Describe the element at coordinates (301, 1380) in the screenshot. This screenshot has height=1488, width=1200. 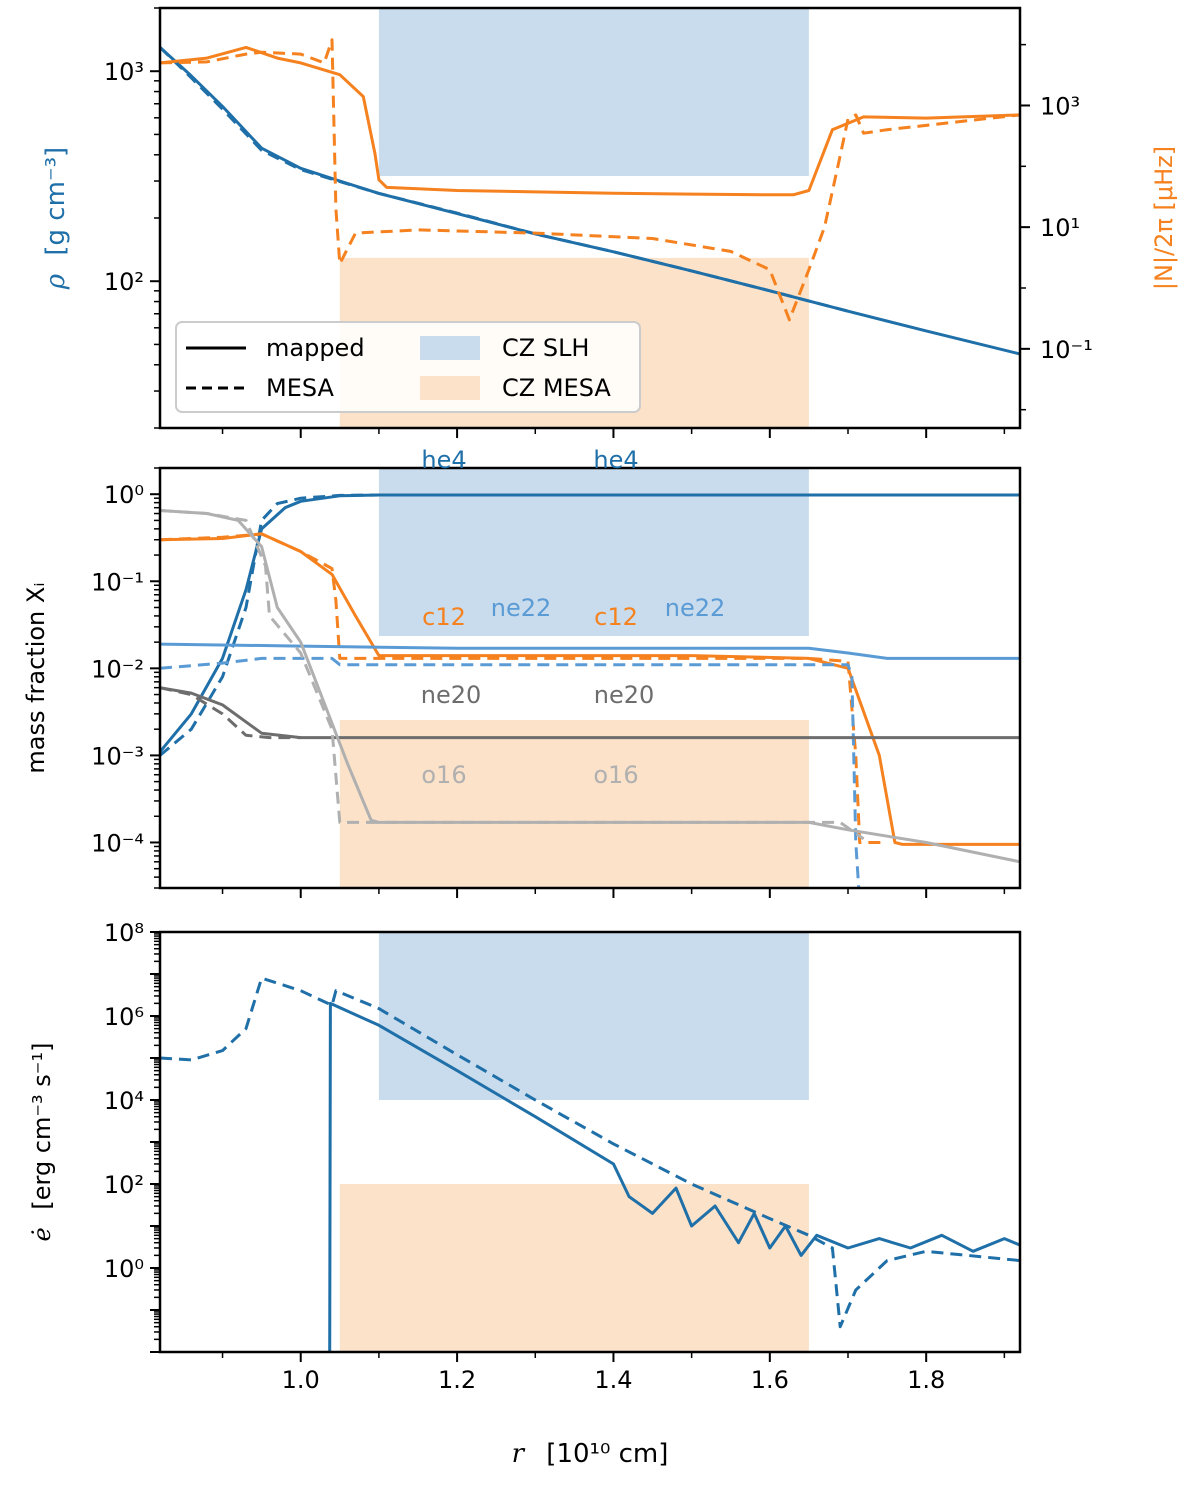
I see `x-tick-label: 1.0` at that location.